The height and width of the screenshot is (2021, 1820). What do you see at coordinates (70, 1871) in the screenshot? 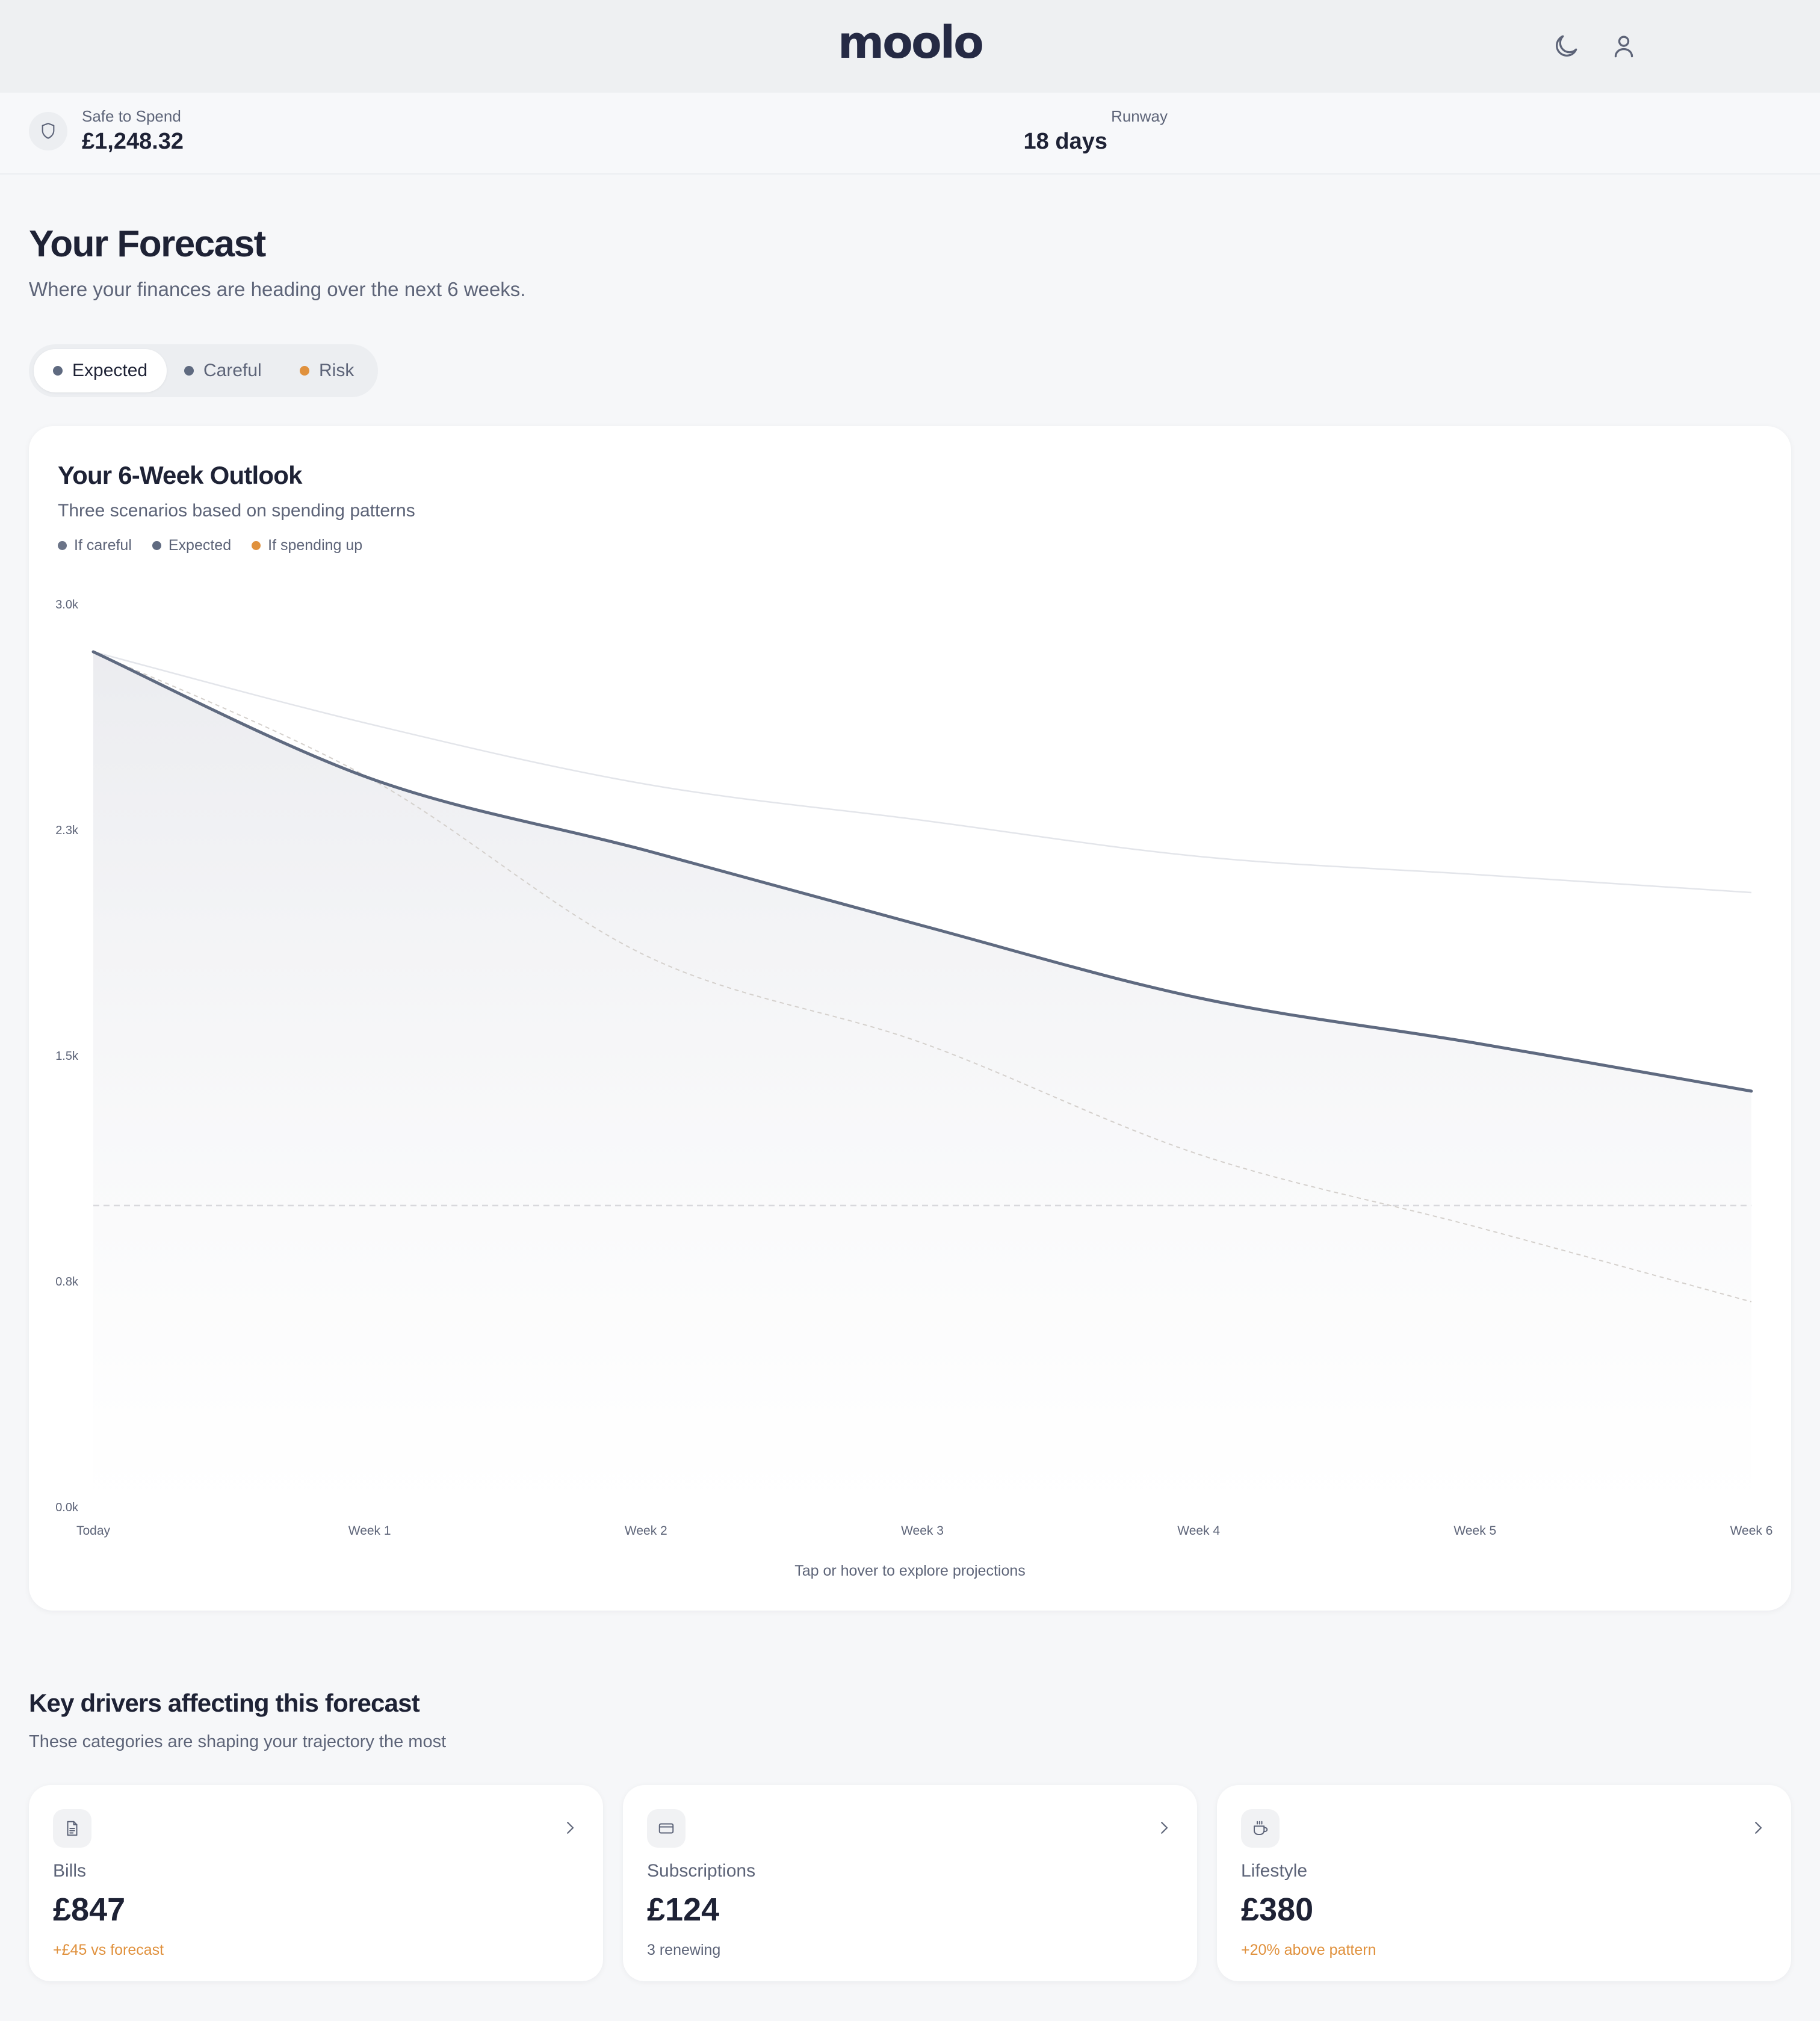
I see `driver-label: Bills` at bounding box center [70, 1871].